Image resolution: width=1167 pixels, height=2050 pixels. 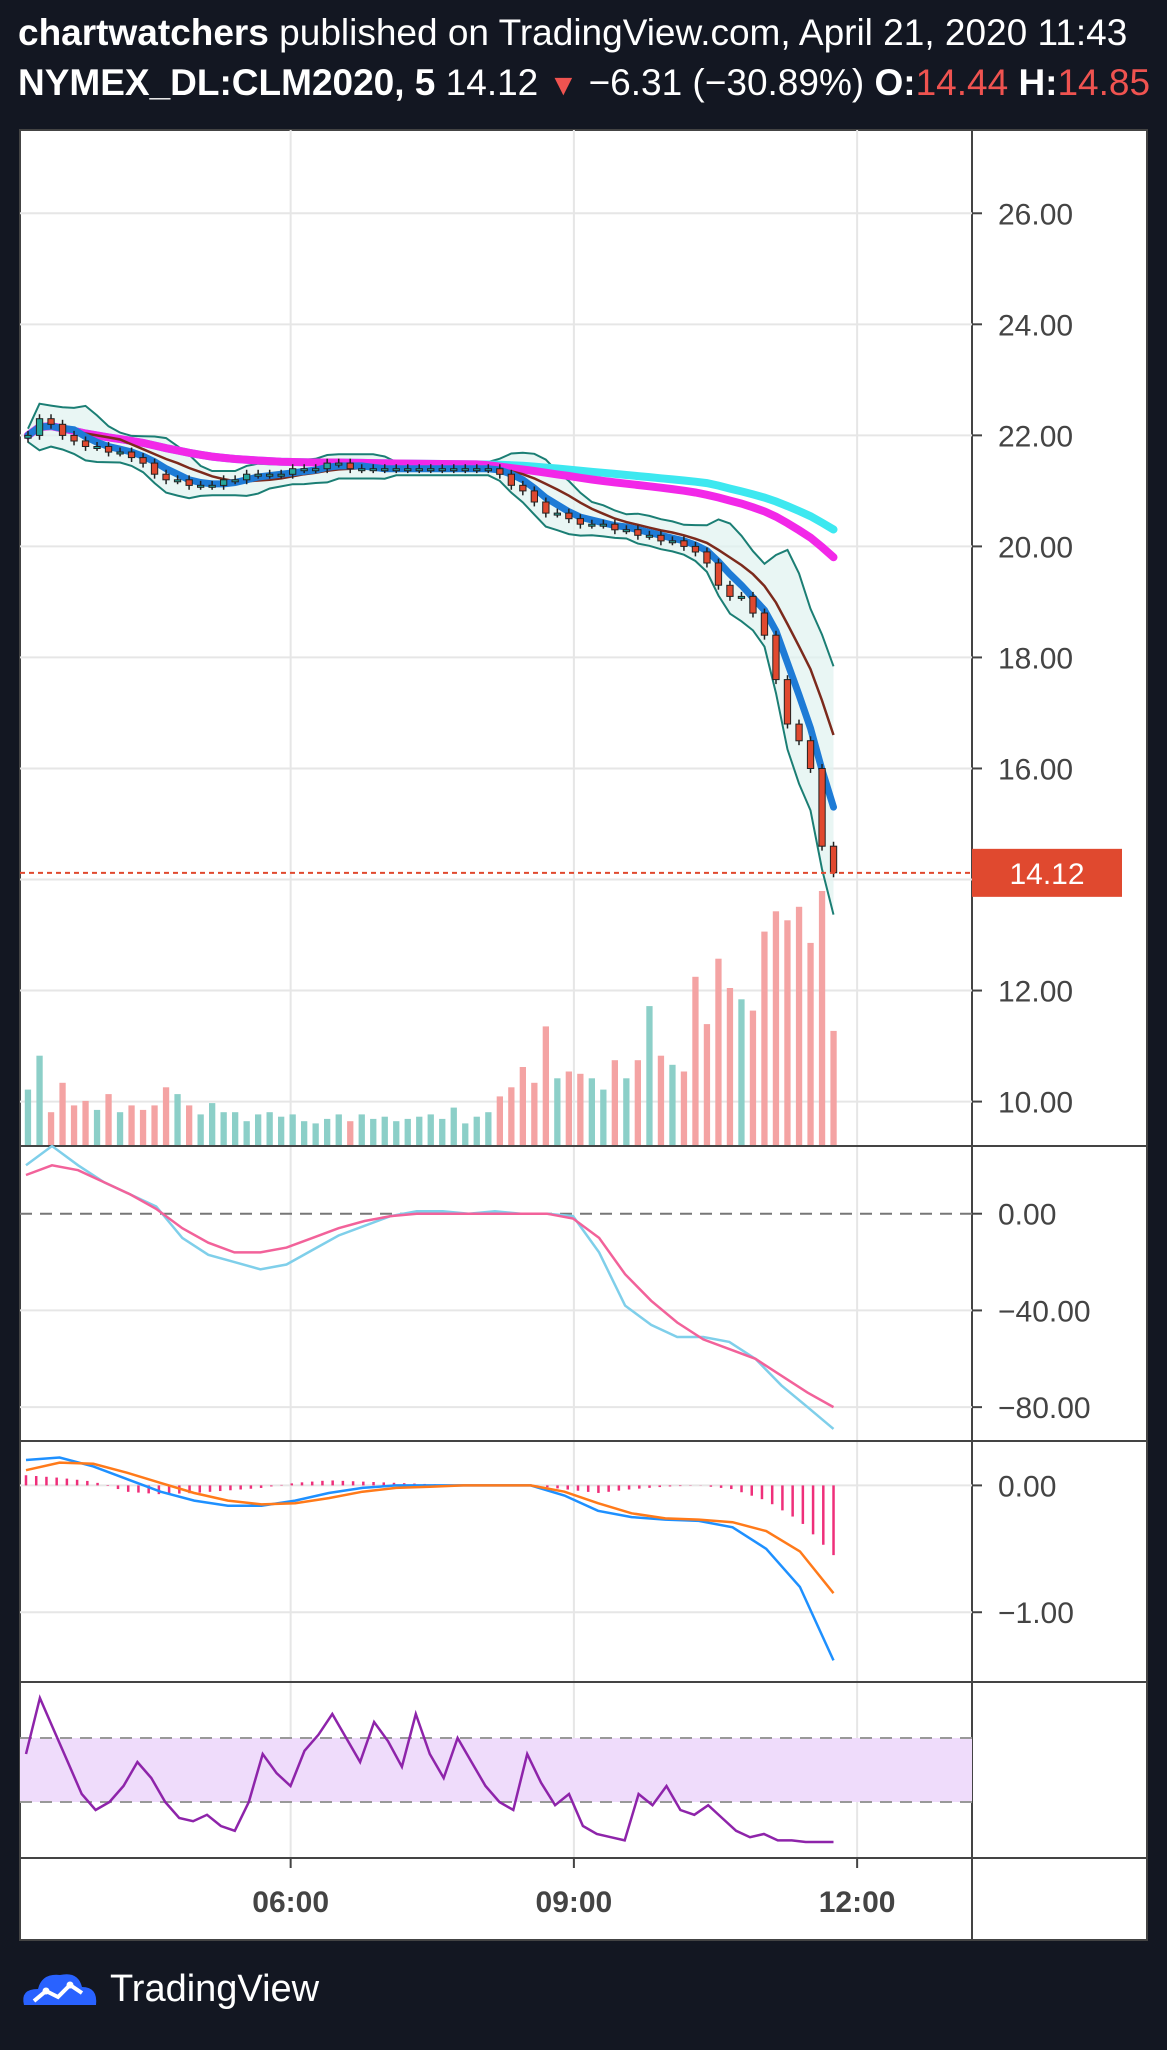 What do you see at coordinates (143, 32) in the screenshot?
I see `author-name: chartwatchers` at bounding box center [143, 32].